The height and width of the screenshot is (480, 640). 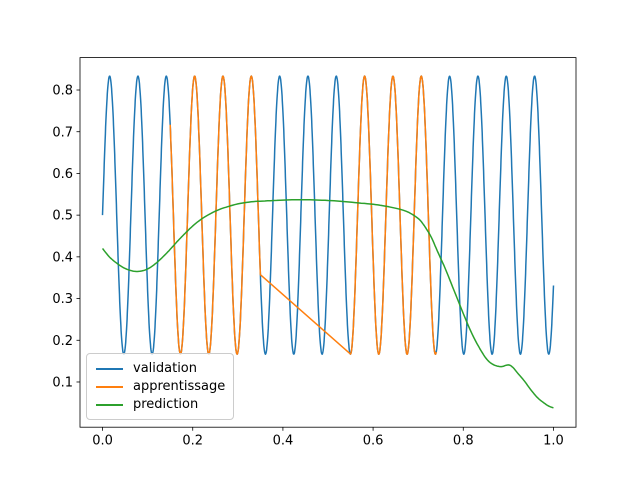 I want to click on legend-entry-validation: validation, so click(x=161, y=368).